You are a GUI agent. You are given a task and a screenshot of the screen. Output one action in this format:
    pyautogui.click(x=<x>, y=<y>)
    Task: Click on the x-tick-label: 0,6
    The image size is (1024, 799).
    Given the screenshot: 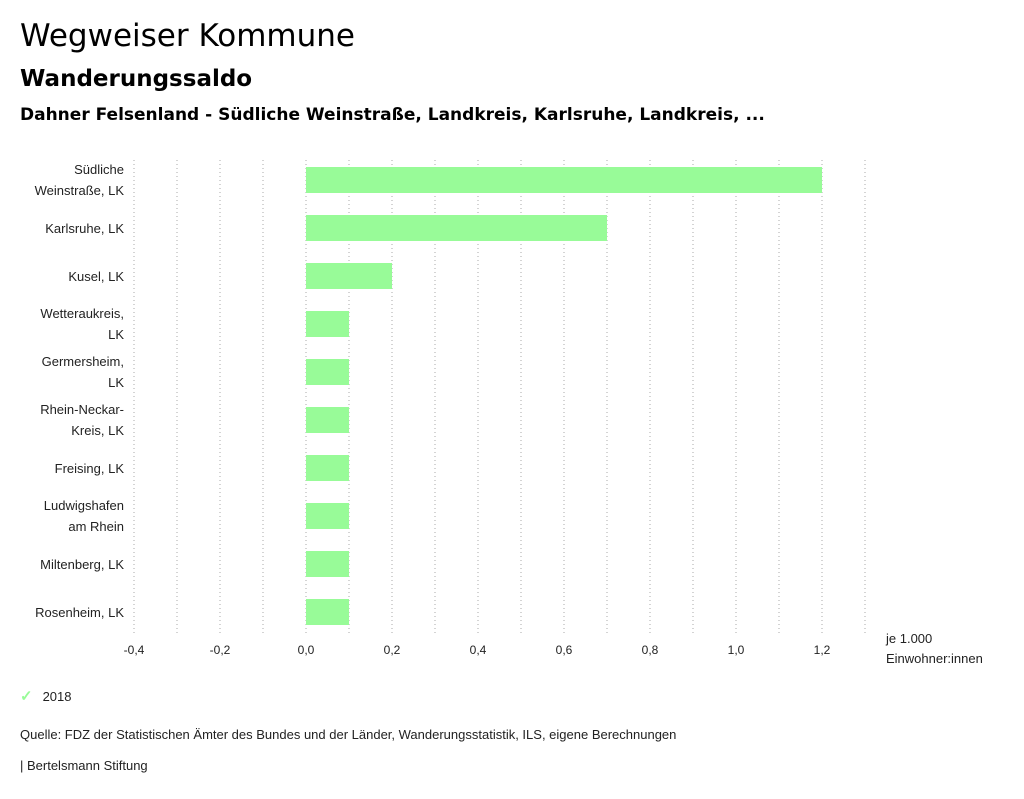 What is the action you would take?
    pyautogui.click(x=564, y=650)
    